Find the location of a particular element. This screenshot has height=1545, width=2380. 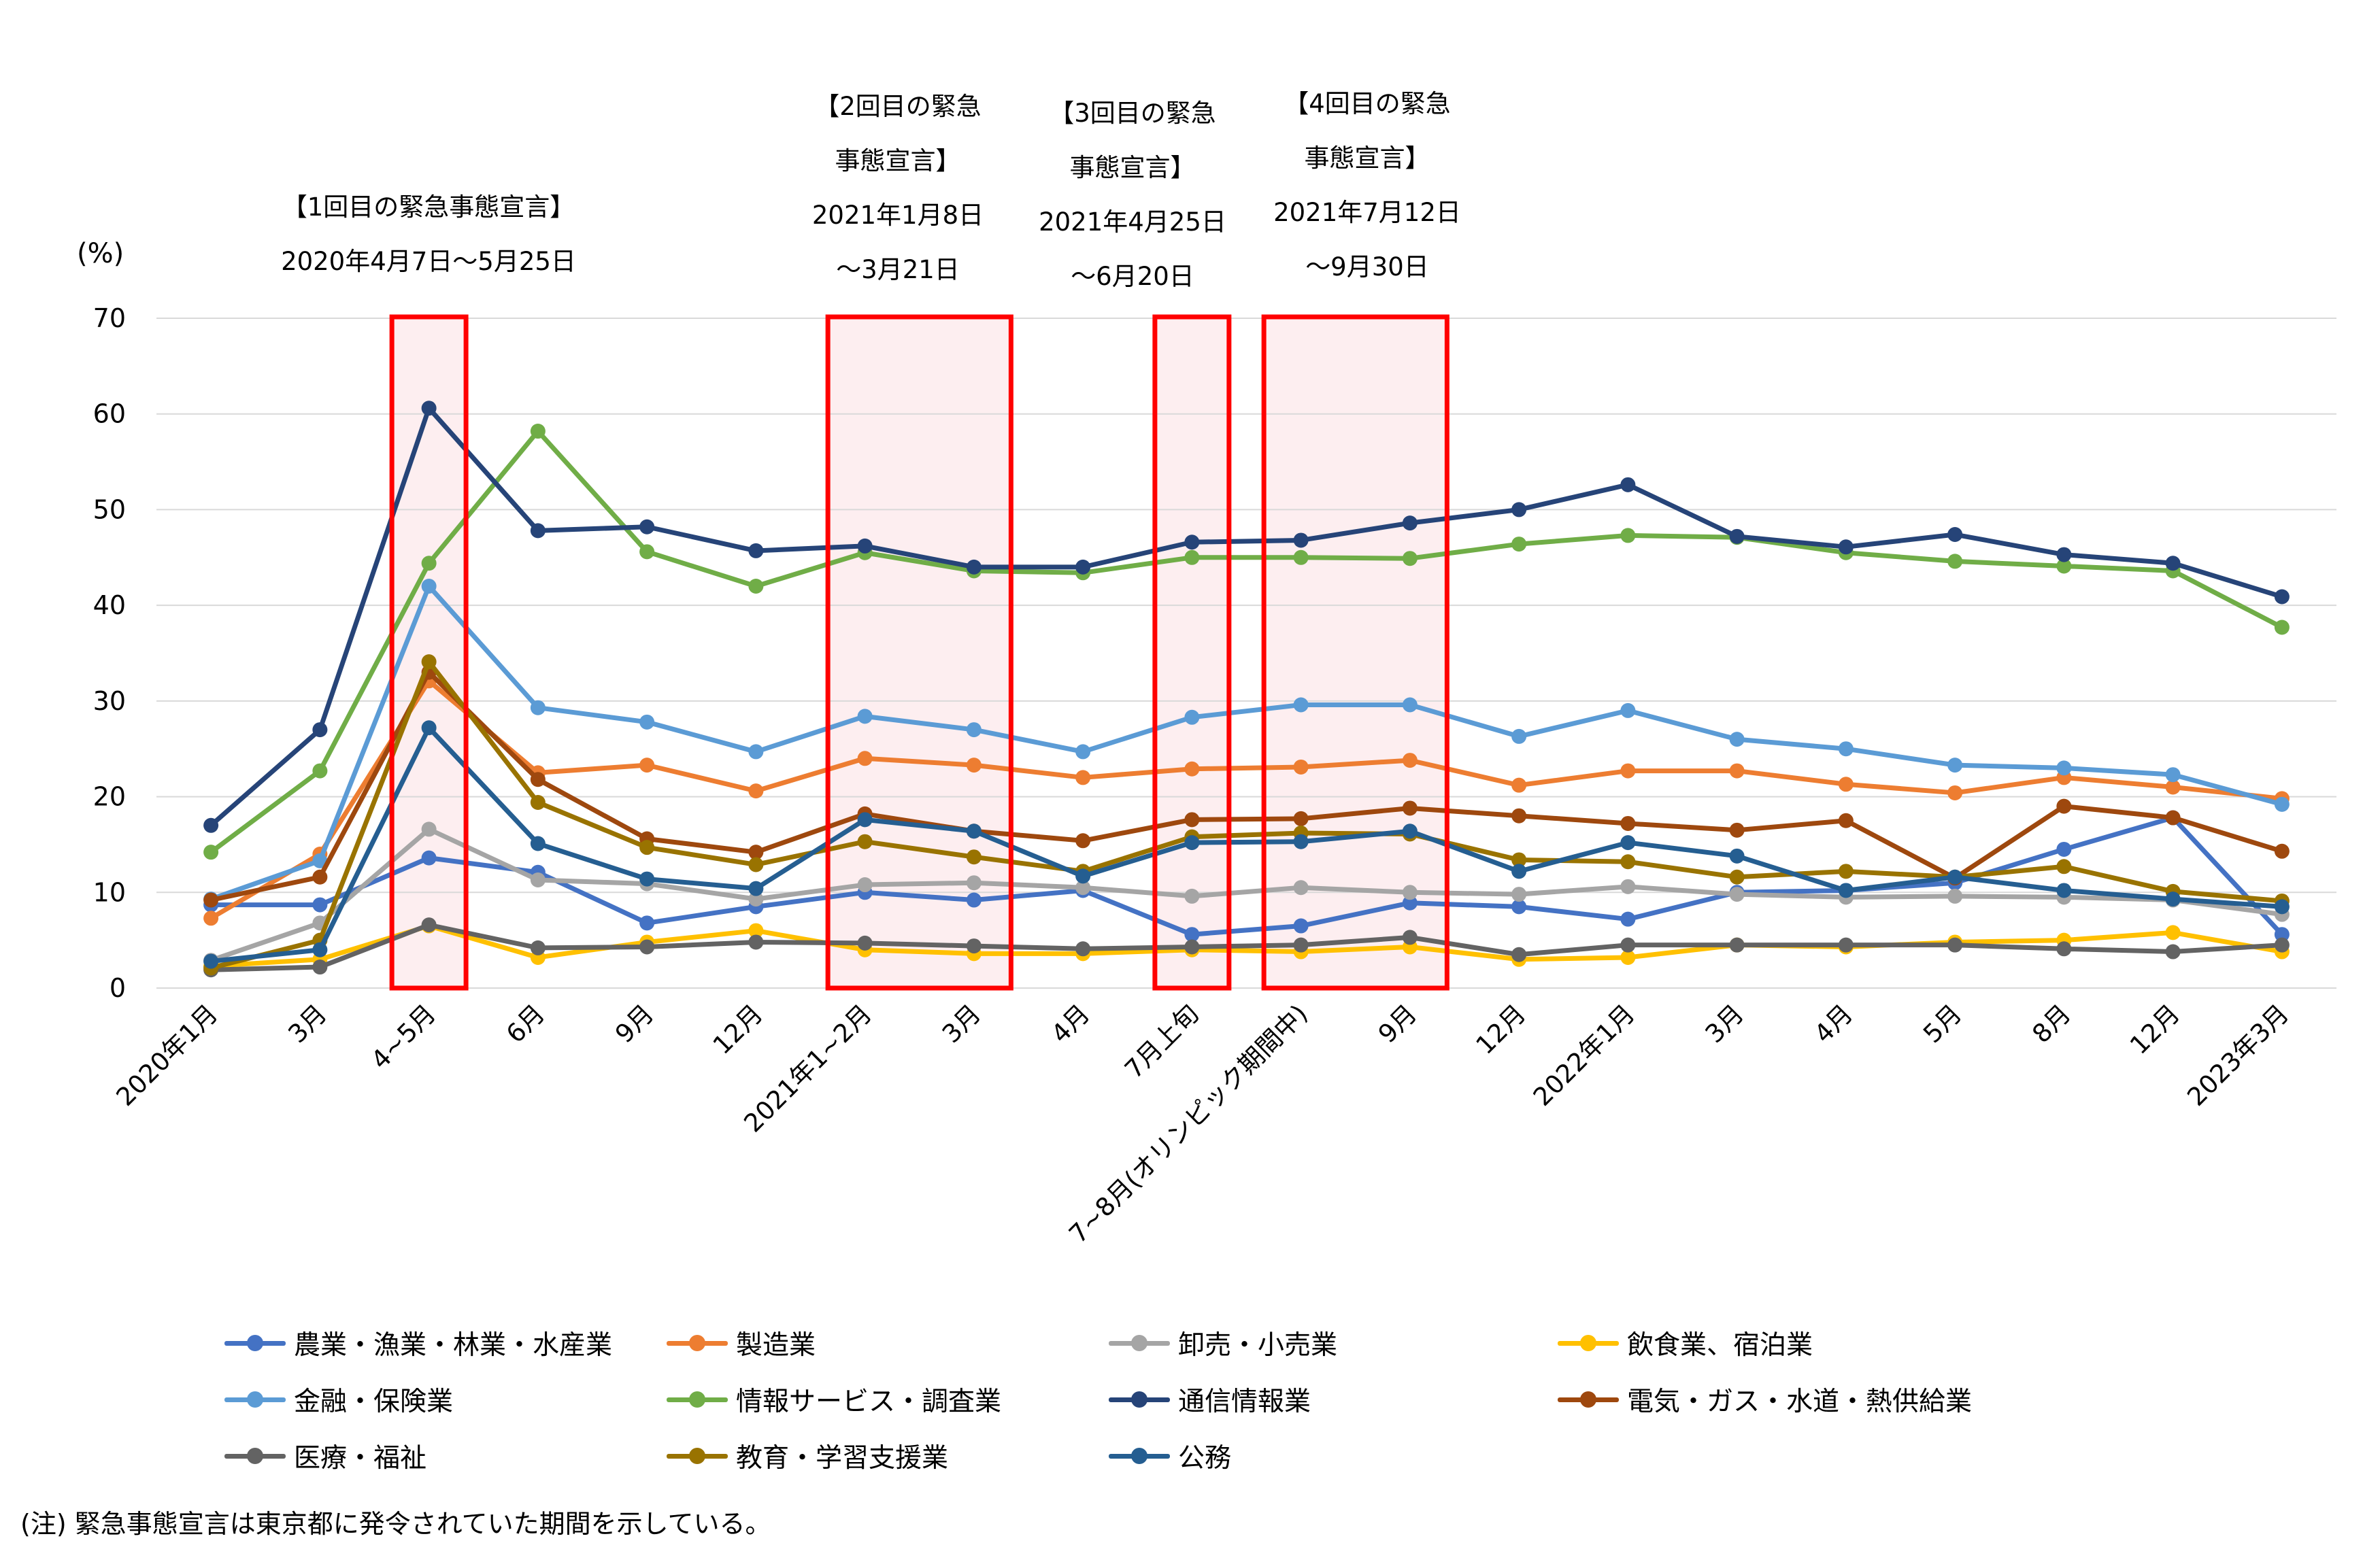

x-tick-label: 2023年3月 is located at coordinates (2237, 1056).